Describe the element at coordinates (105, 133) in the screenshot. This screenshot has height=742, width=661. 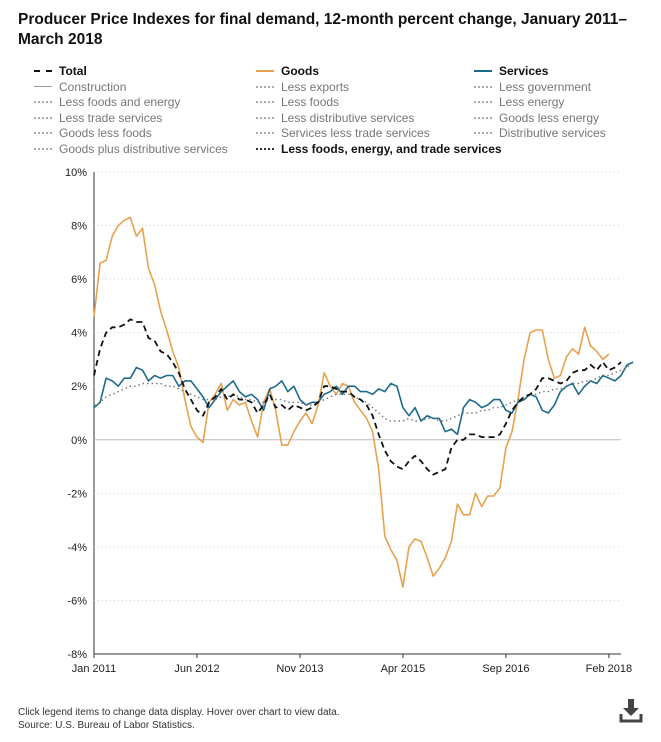
I see `legend-label: Goods less foods` at that location.